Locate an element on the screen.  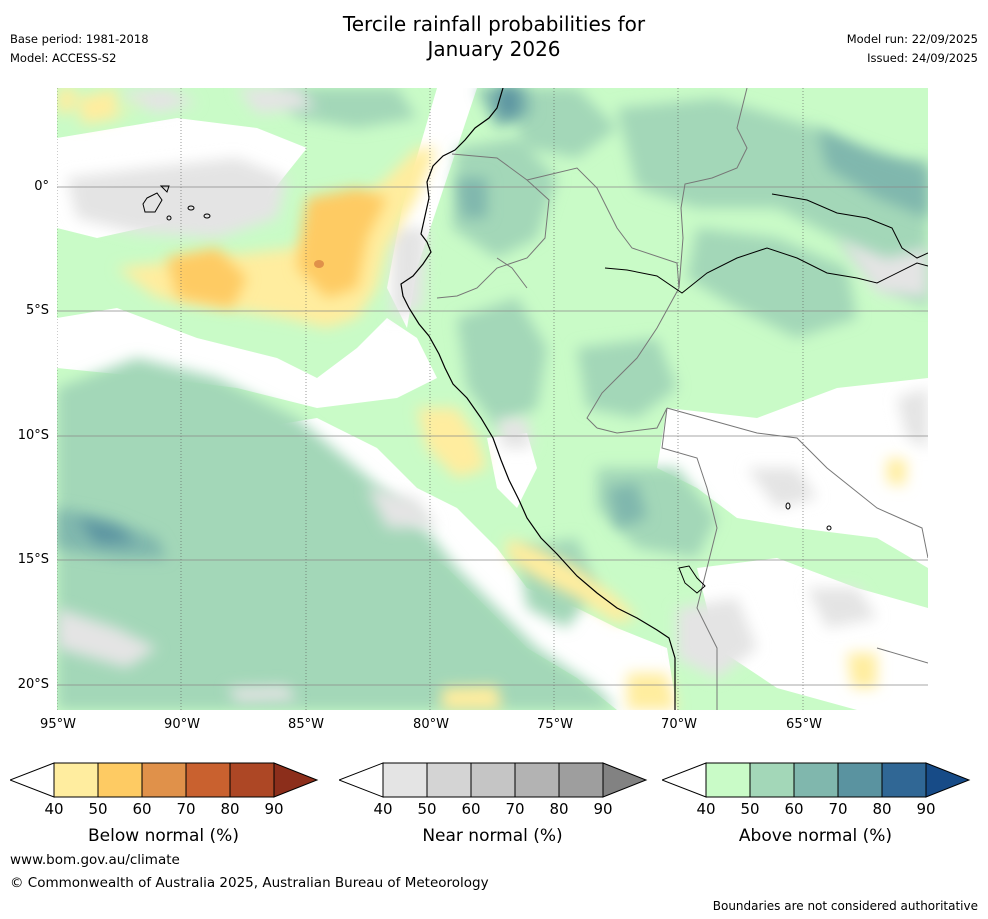
lon-tick: 80°W is located at coordinates (431, 724).